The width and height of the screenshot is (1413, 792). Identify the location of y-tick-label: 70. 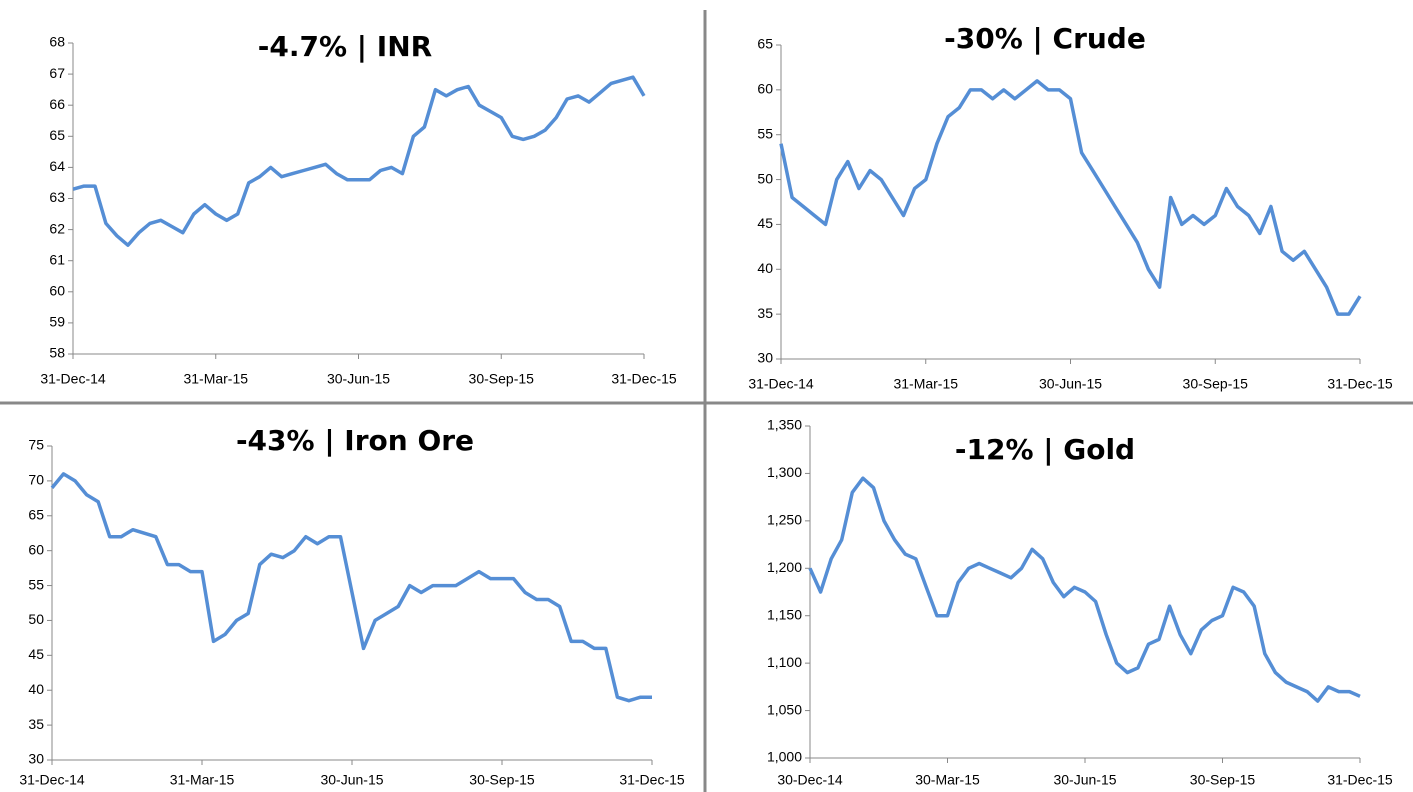
(36, 480).